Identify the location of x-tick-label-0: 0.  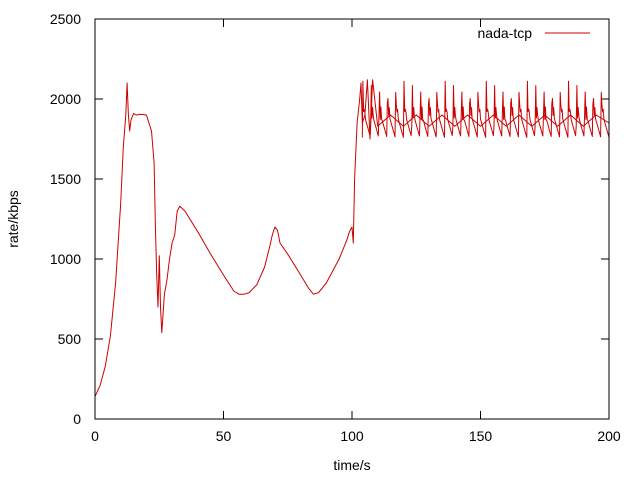
(95, 436).